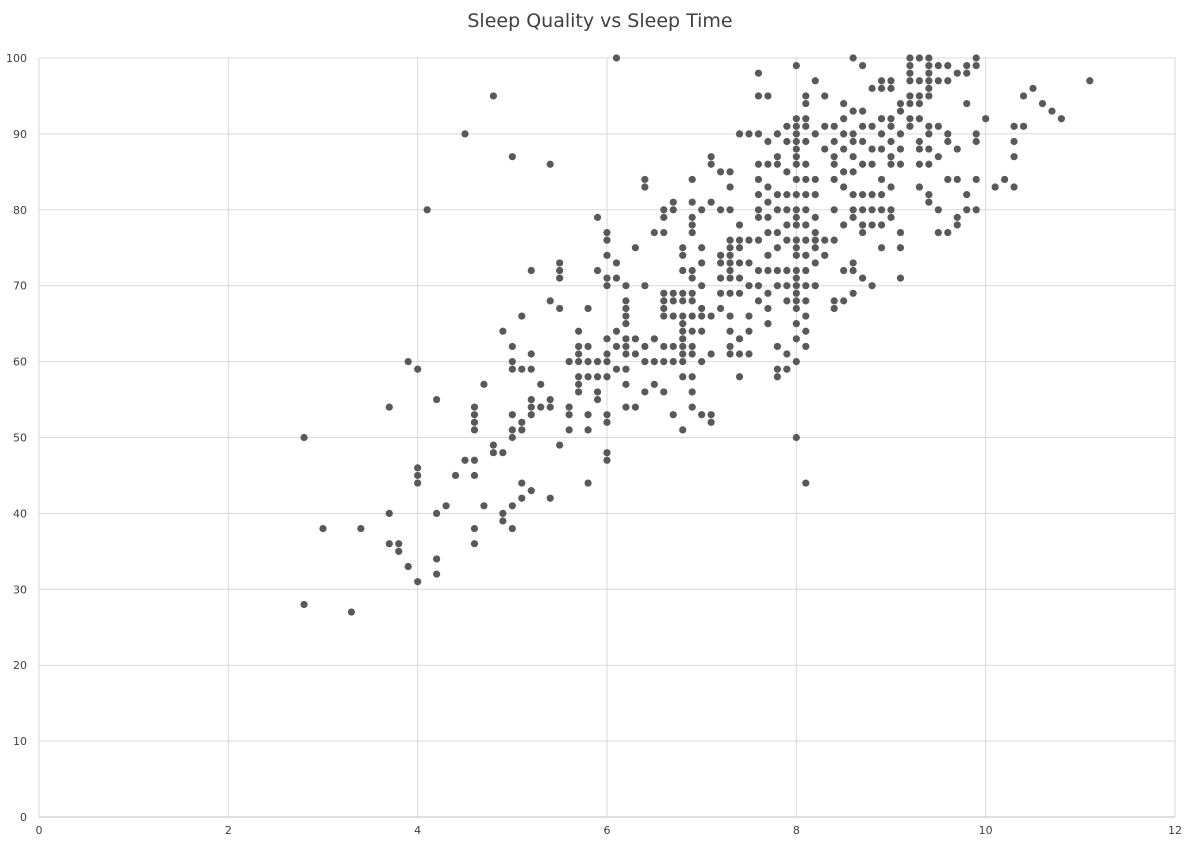 The image size is (1200, 850). Describe the element at coordinates (228, 830) in the screenshot. I see `x-tick-label: 2` at that location.